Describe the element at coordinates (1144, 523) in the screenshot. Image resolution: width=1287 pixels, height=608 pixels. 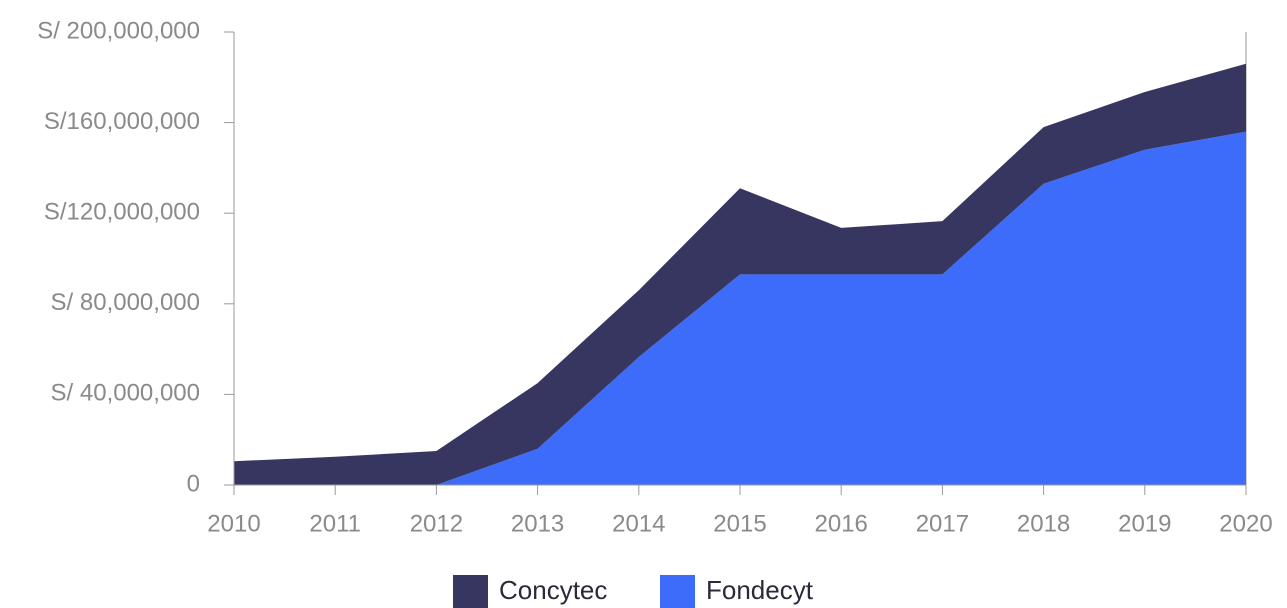
I see `x-tick-label: 2019` at that location.